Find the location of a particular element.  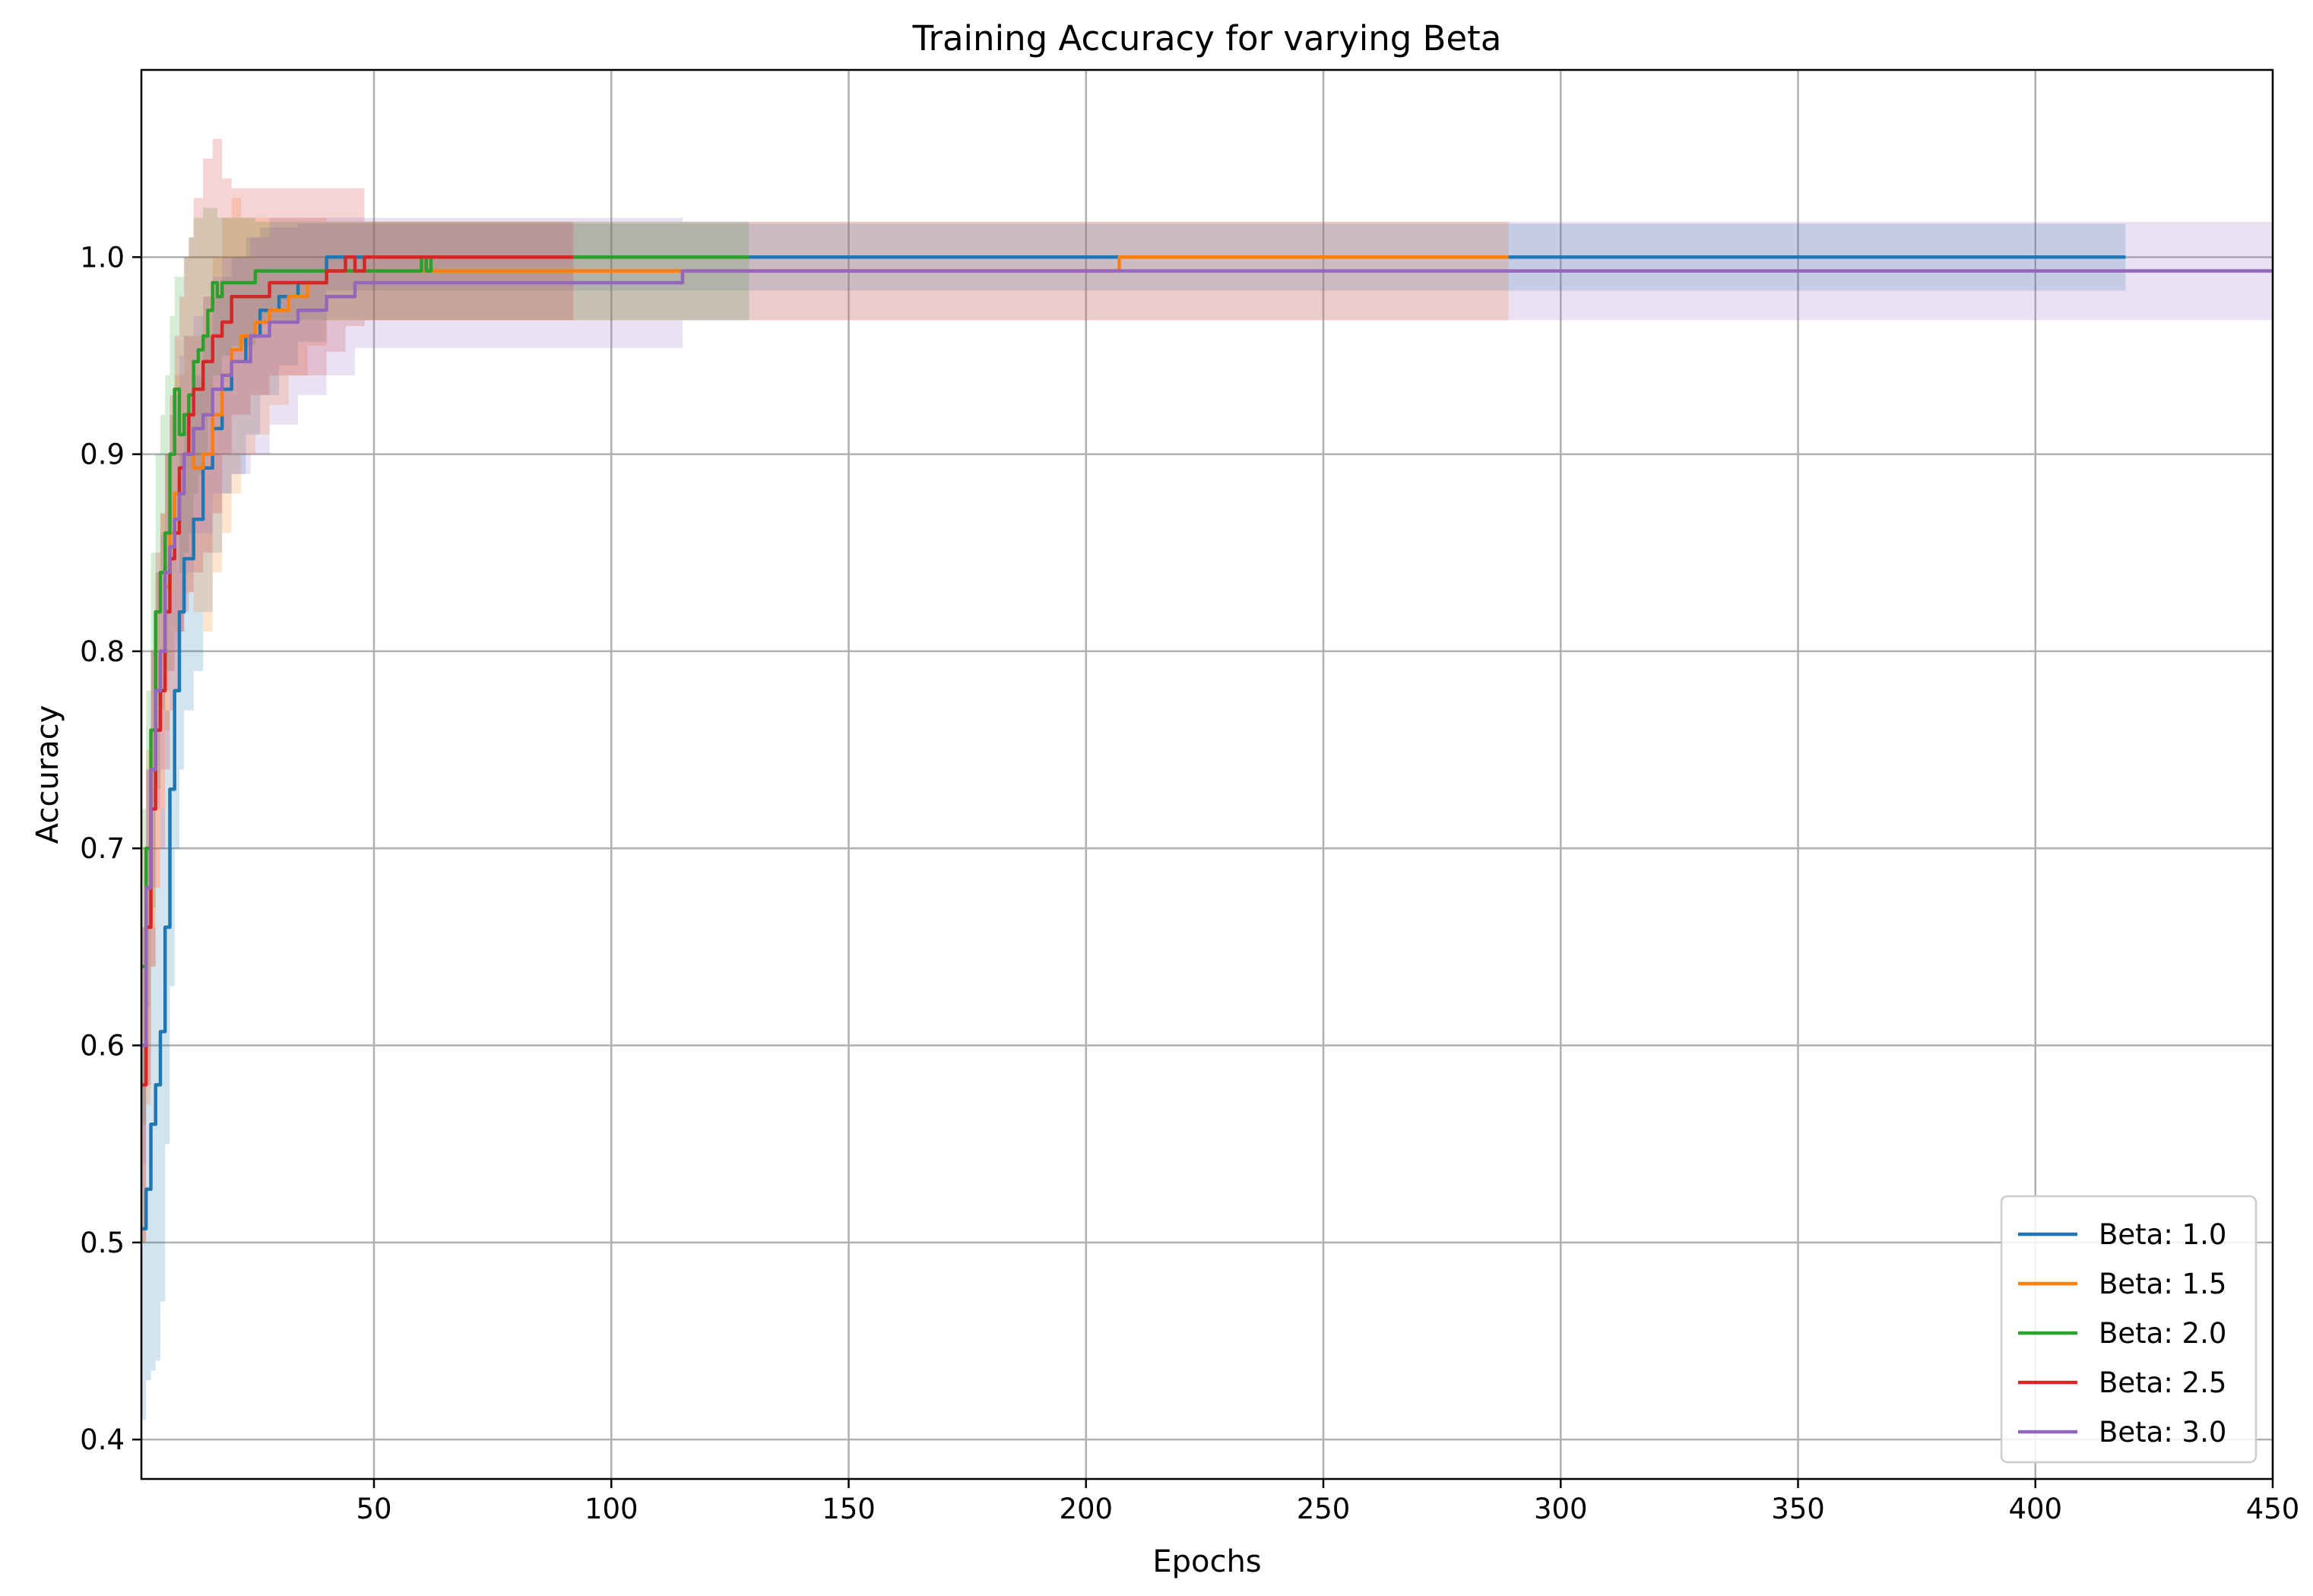

x-tick-label: 100 is located at coordinates (611, 1509).